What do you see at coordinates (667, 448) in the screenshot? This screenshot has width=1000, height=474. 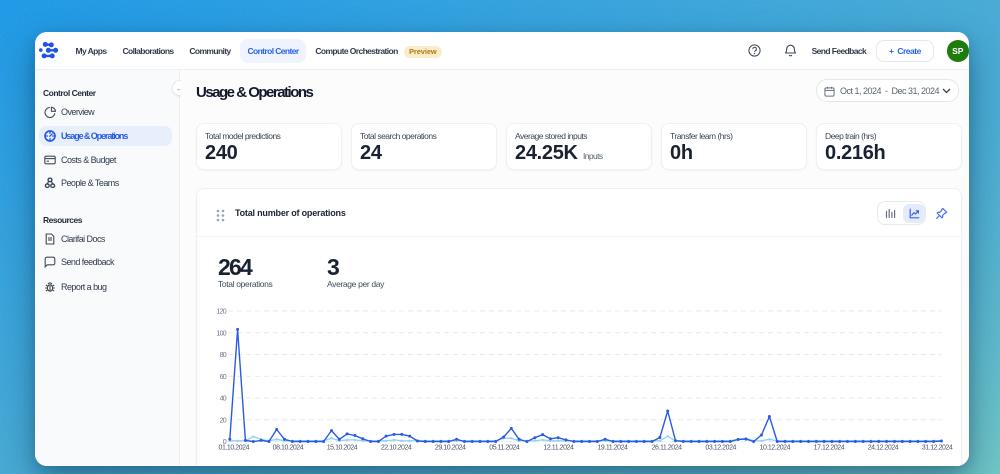 I see `svg-text: 26.11.2024` at bounding box center [667, 448].